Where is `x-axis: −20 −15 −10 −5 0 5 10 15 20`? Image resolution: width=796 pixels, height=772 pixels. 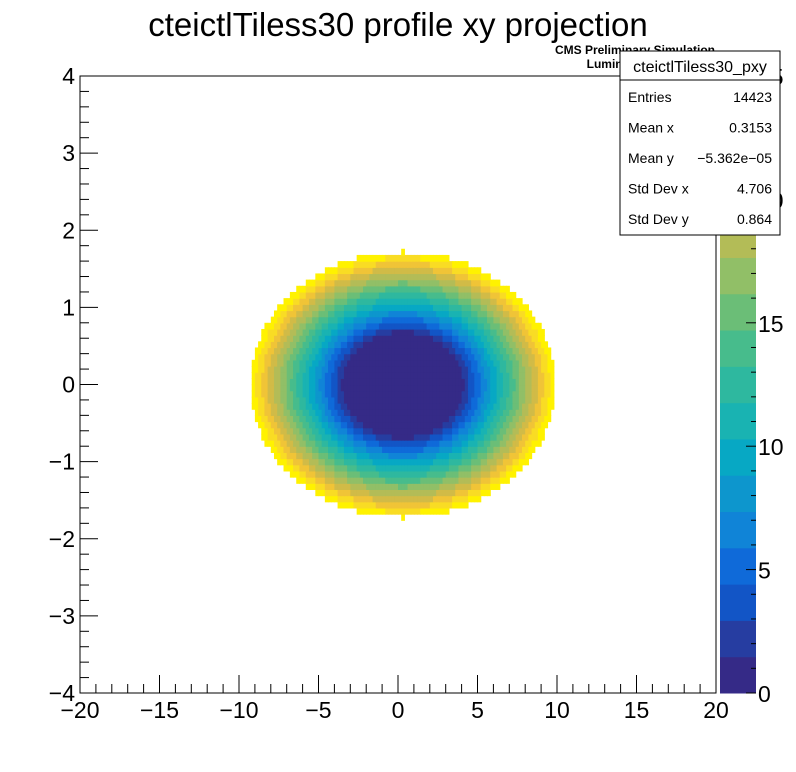
x-axis: −20 −15 −10 −5 0 5 10 15 20 is located at coordinates (394, 699).